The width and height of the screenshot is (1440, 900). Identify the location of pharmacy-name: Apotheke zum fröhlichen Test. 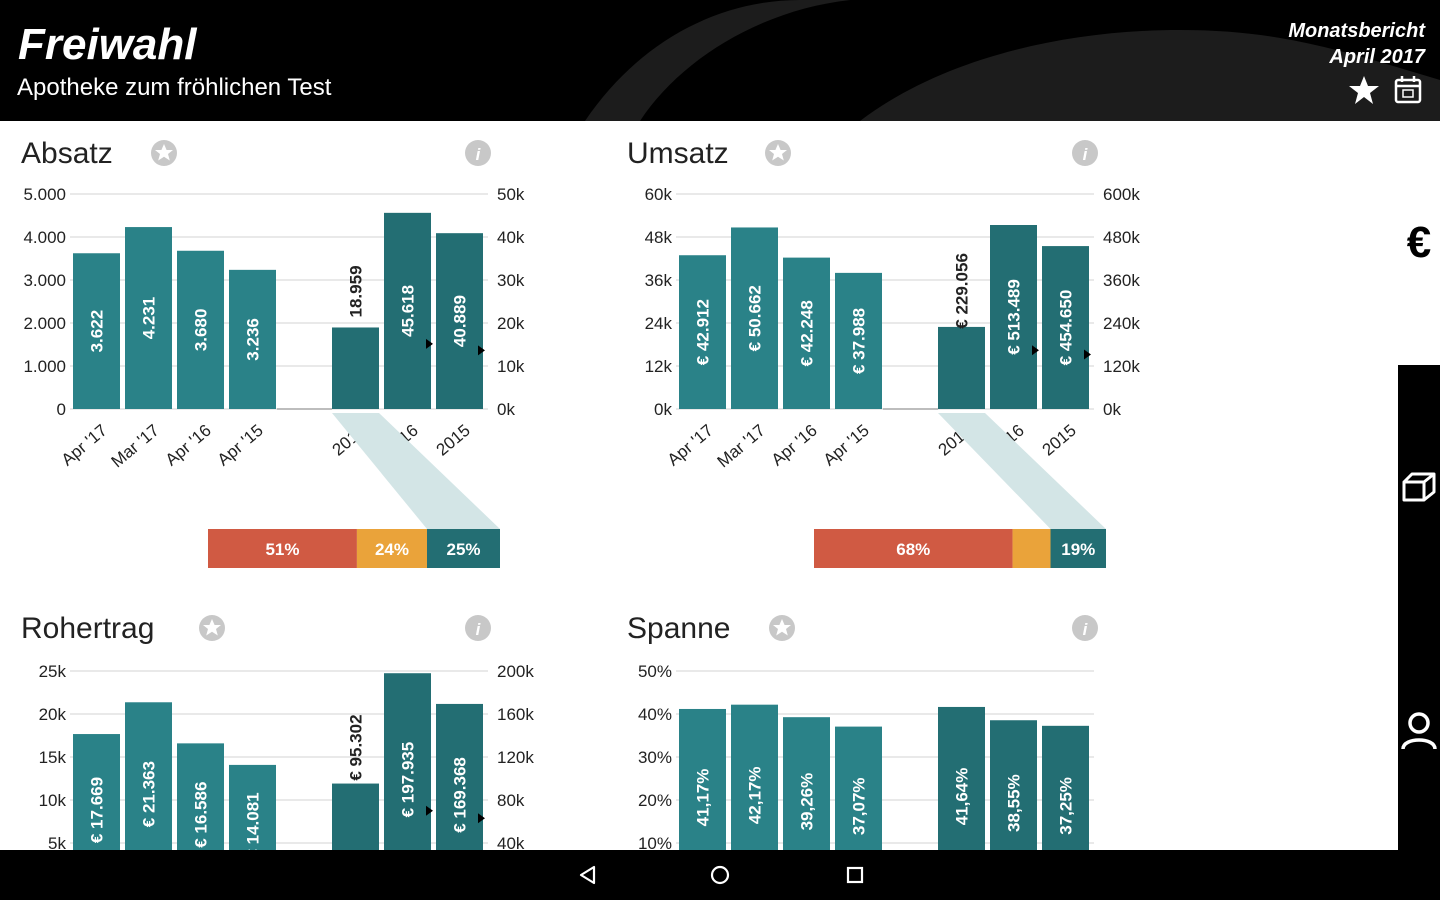
(174, 87).